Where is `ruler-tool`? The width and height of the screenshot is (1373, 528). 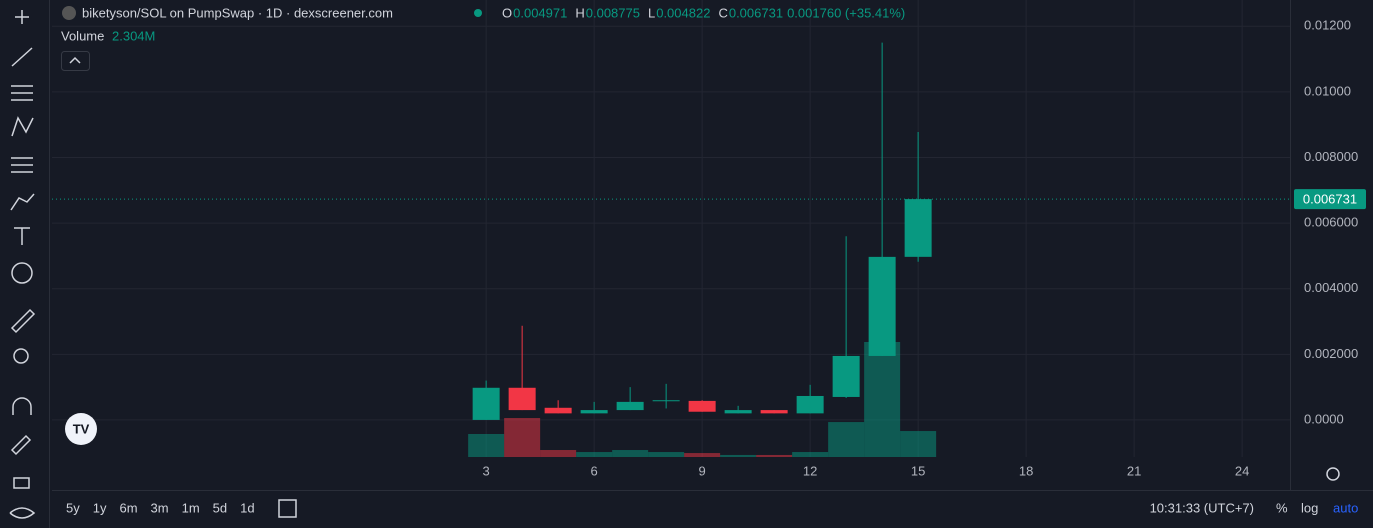
ruler-tool is located at coordinates (23, 321).